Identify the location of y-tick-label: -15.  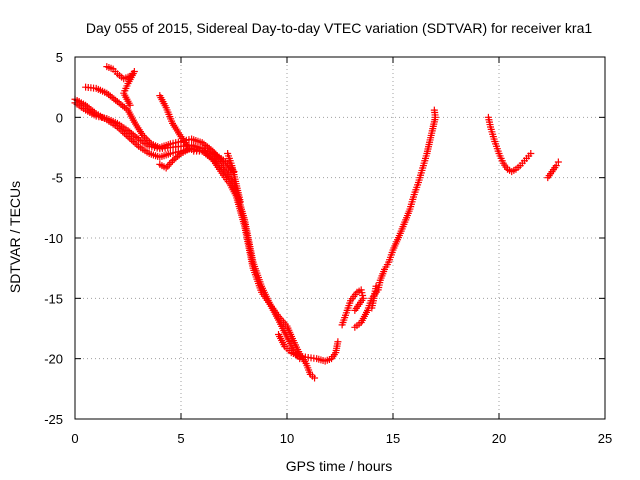
(53, 298).